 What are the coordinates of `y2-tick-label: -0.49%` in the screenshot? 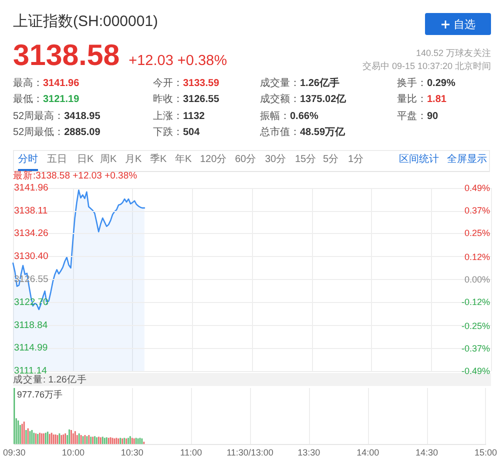 It's located at (475, 371).